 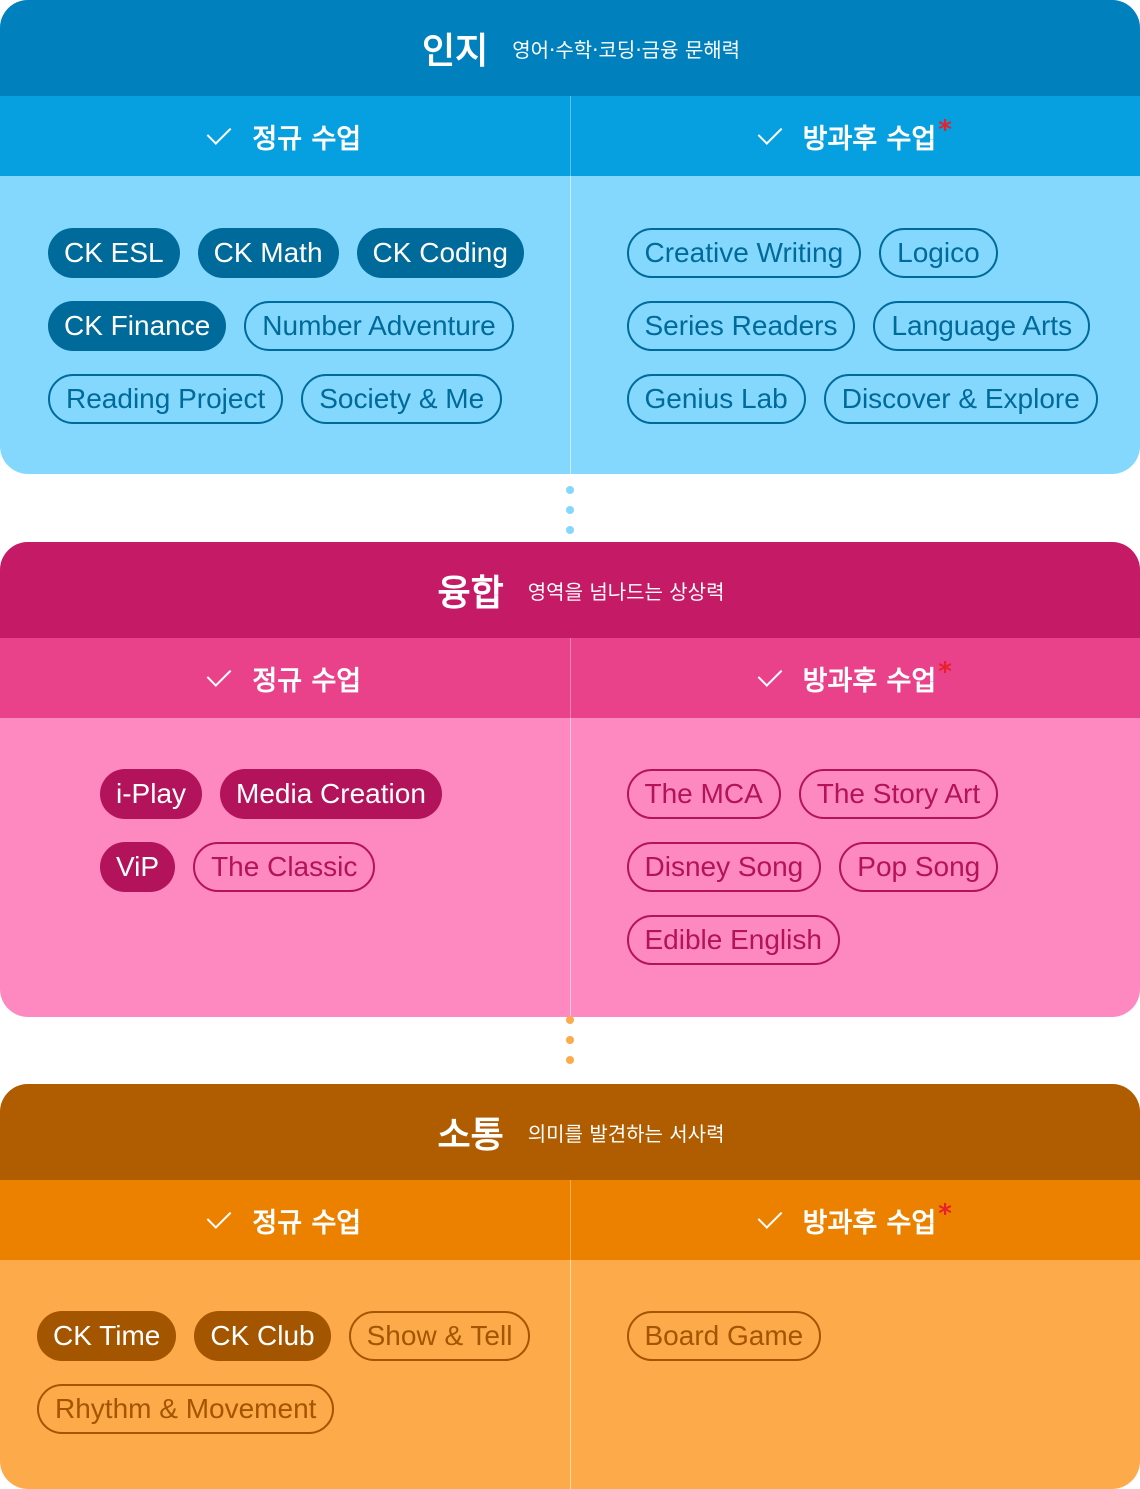 What do you see at coordinates (470, 593) in the screenshot?
I see `section-title: 융합` at bounding box center [470, 593].